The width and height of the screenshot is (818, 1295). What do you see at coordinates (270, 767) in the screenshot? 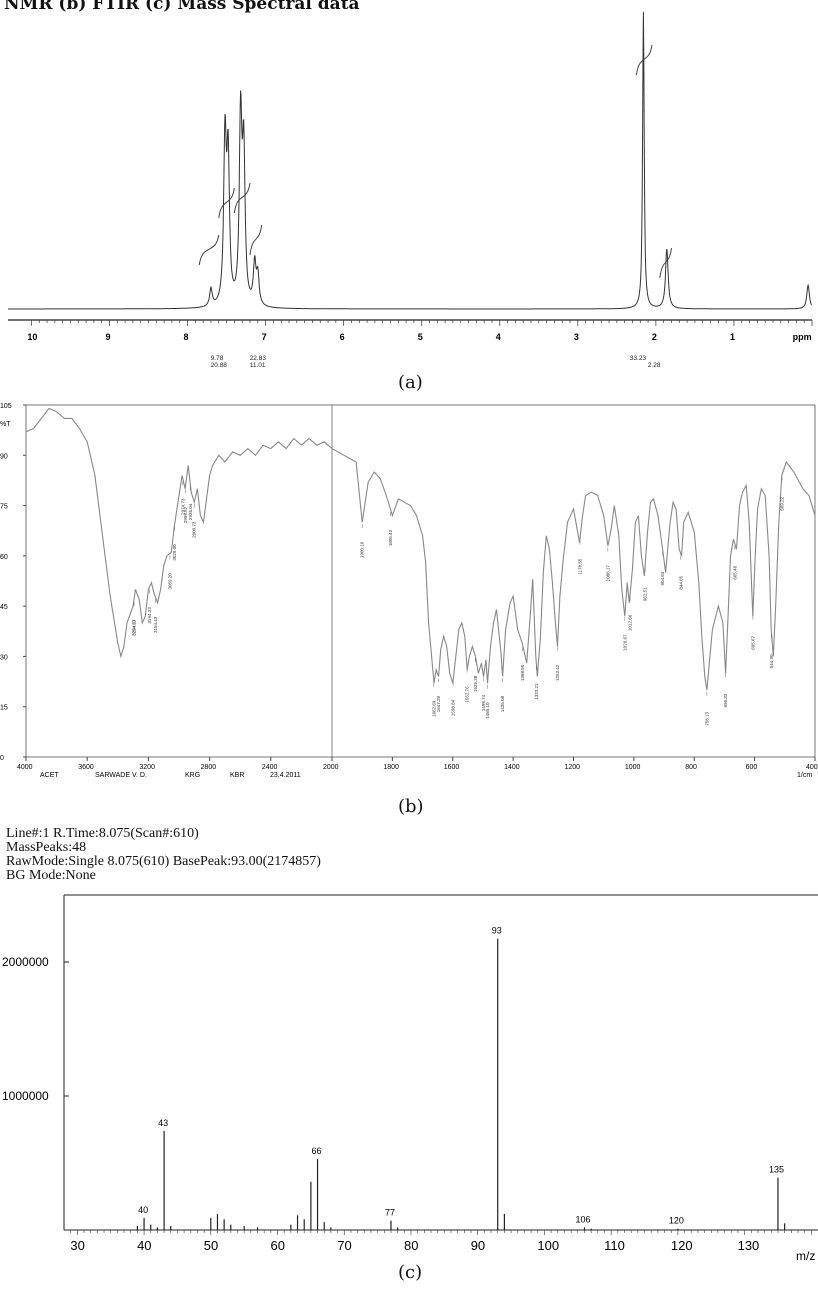
I see `ftir-x-tick-label: 2400` at bounding box center [270, 767].